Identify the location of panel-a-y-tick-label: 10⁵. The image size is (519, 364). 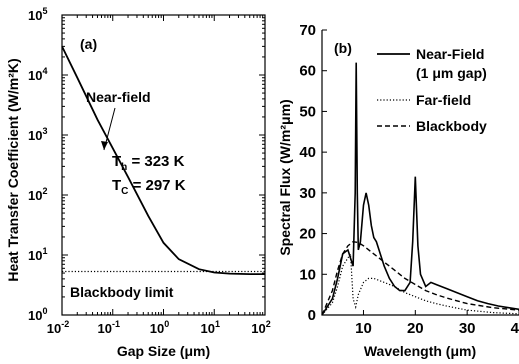
(37, 14).